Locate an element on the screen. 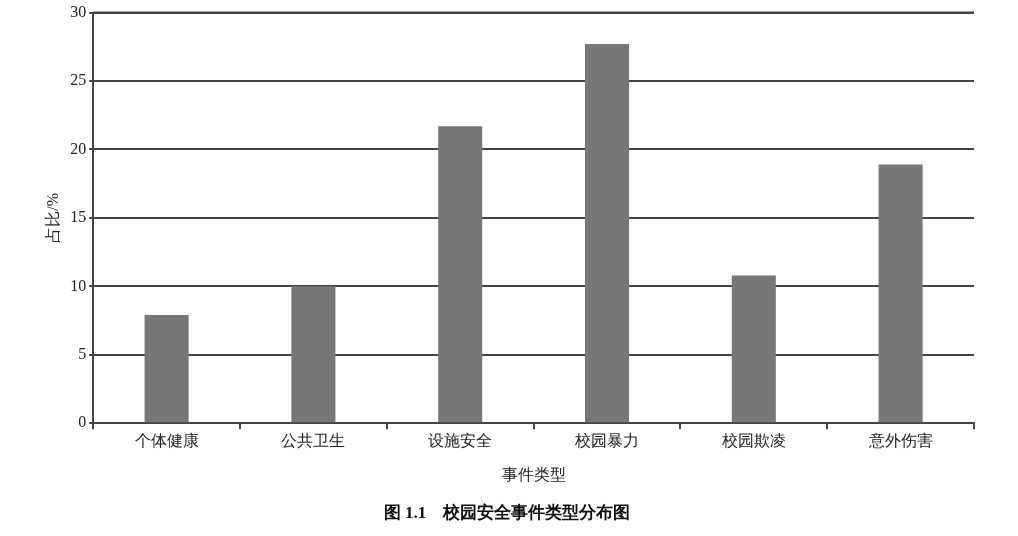 The width and height of the screenshot is (1018, 536). y-tick-label: 5 is located at coordinates (82, 353).